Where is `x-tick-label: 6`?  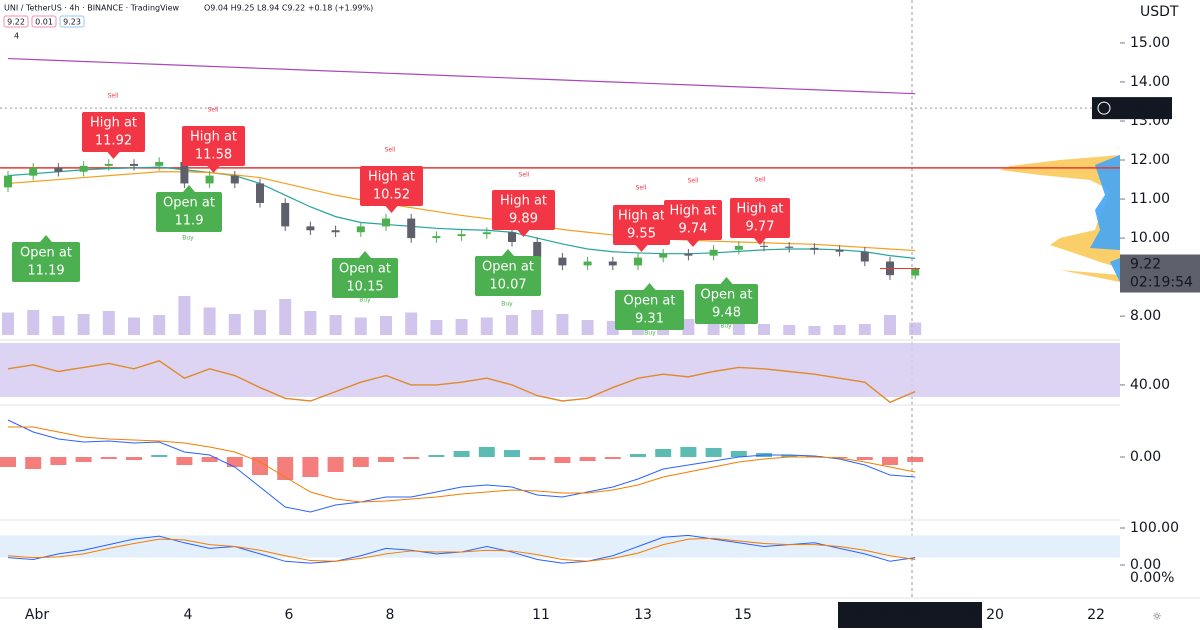
x-tick-label: 6 is located at coordinates (289, 615).